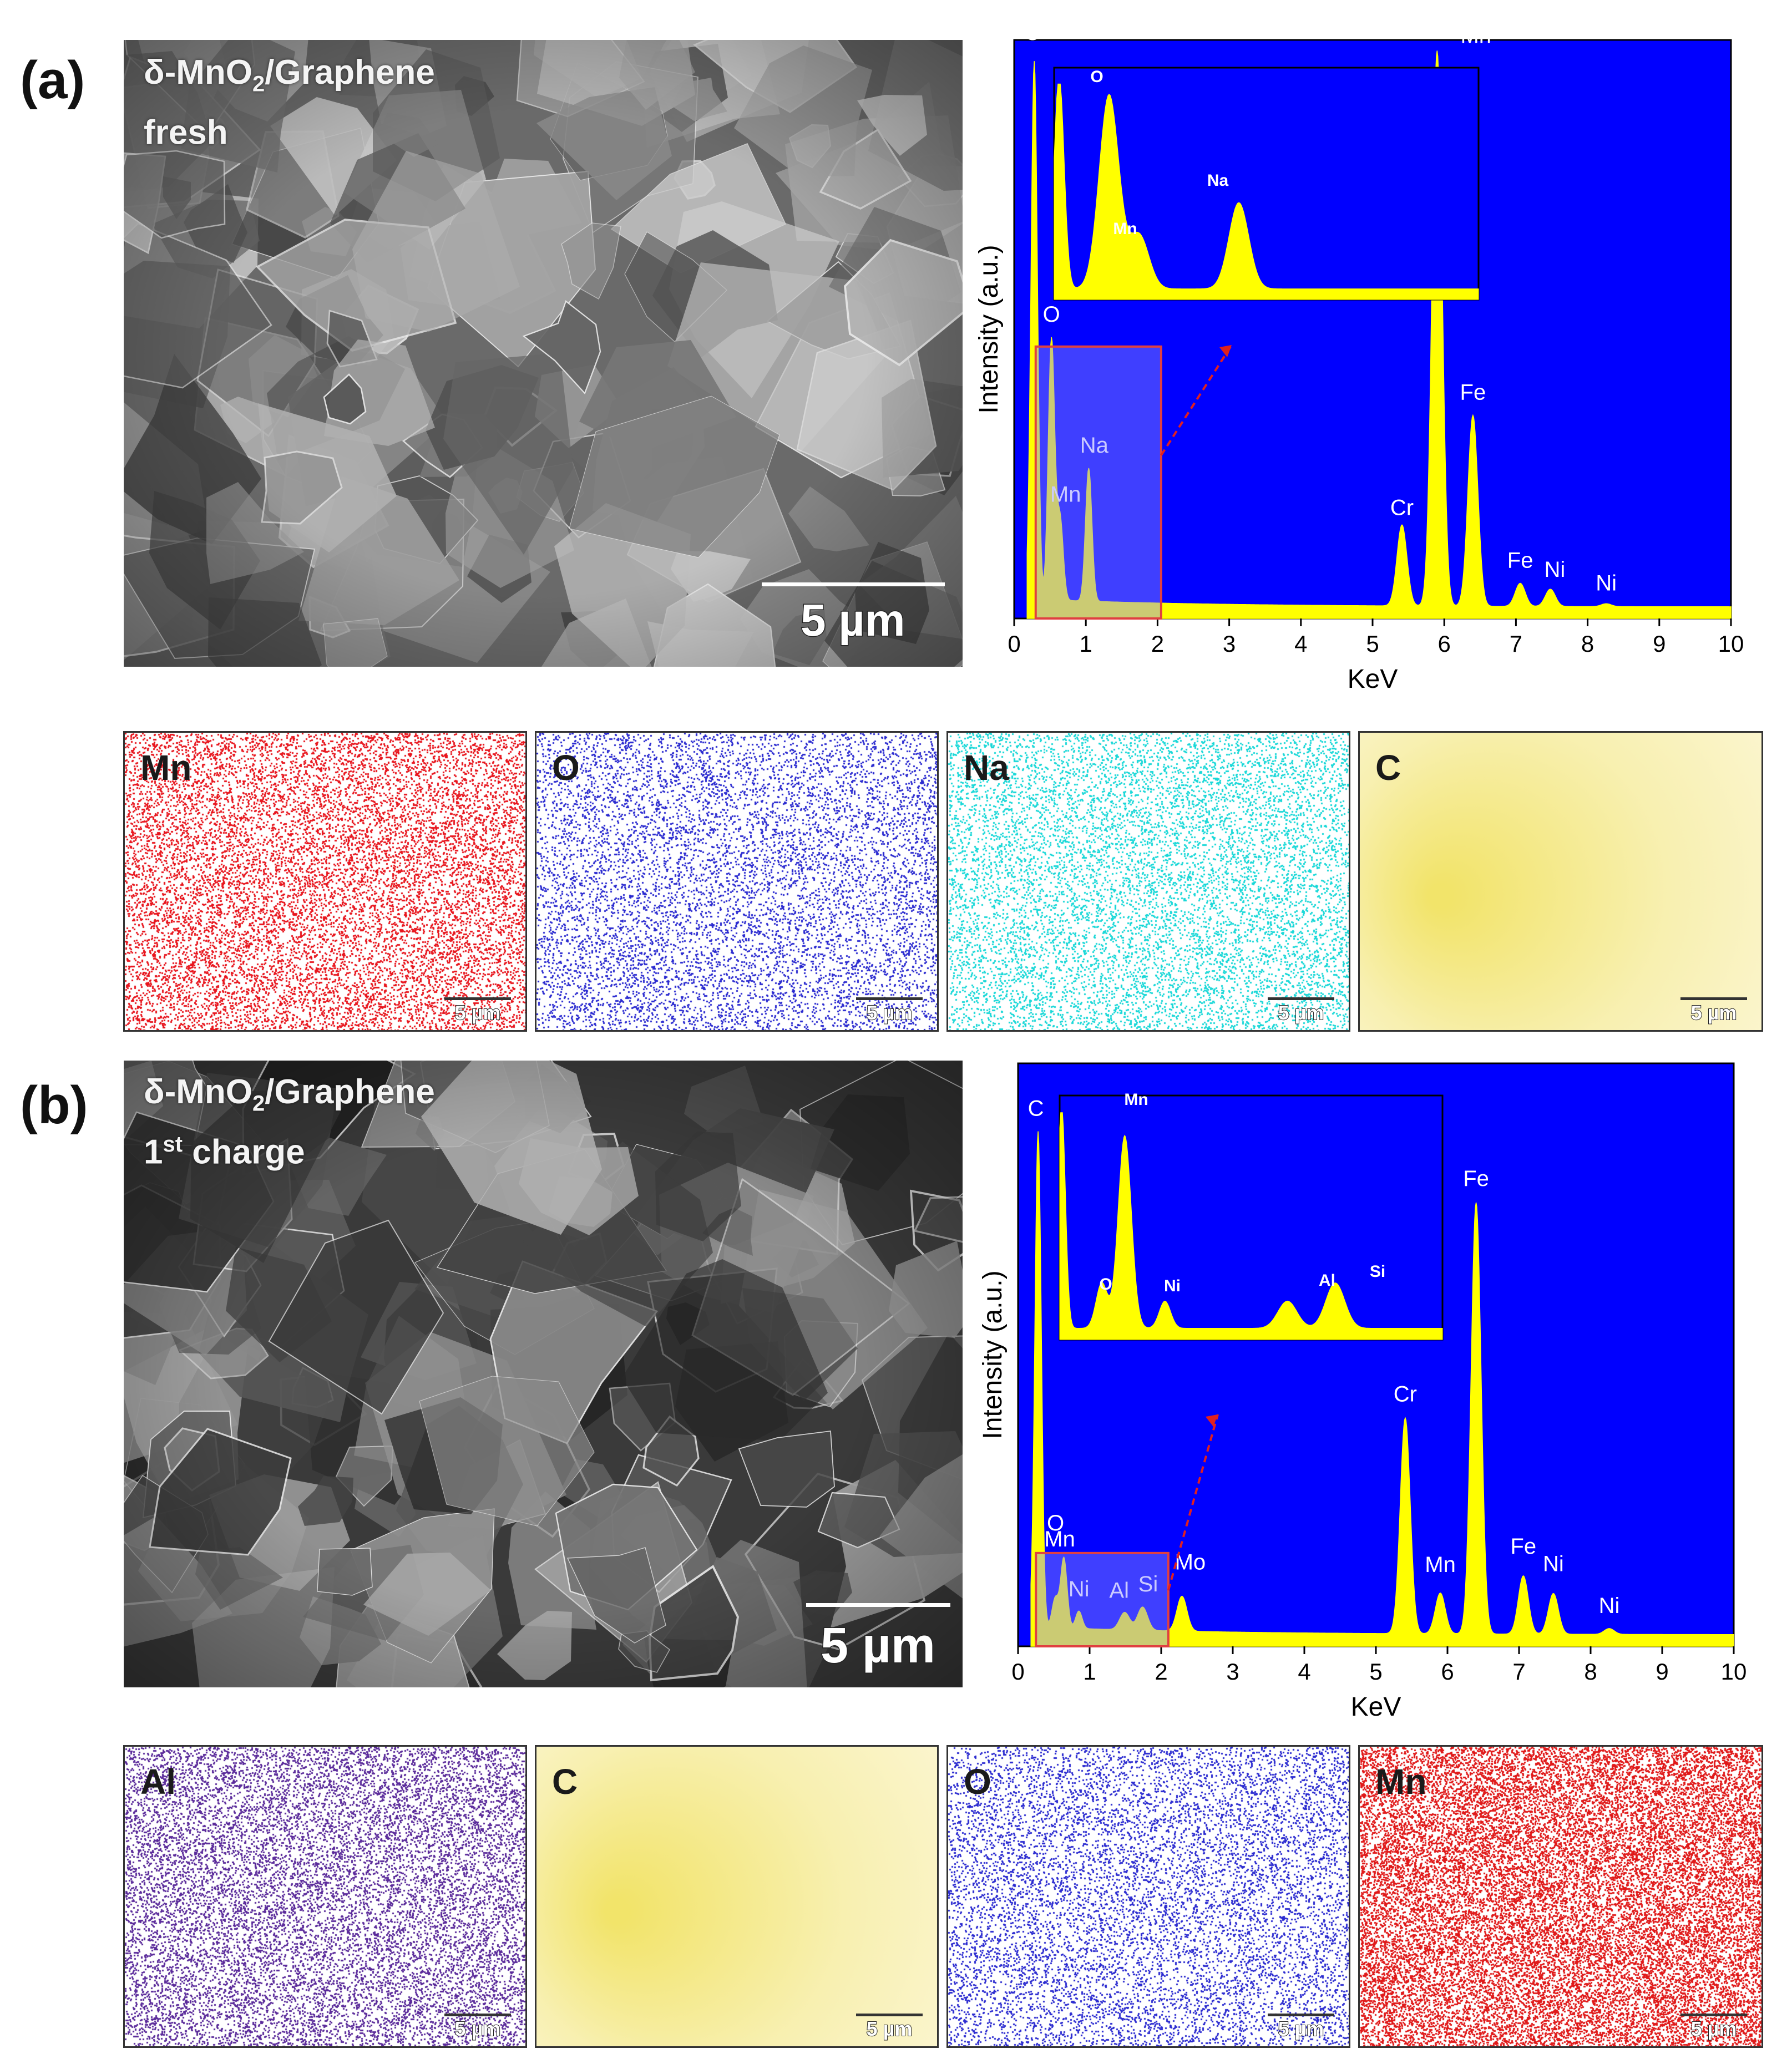 This screenshot has width=1792, height=2064. Describe the element at coordinates (54, 1105) in the screenshot. I see `panel-label-b: (b)` at that location.